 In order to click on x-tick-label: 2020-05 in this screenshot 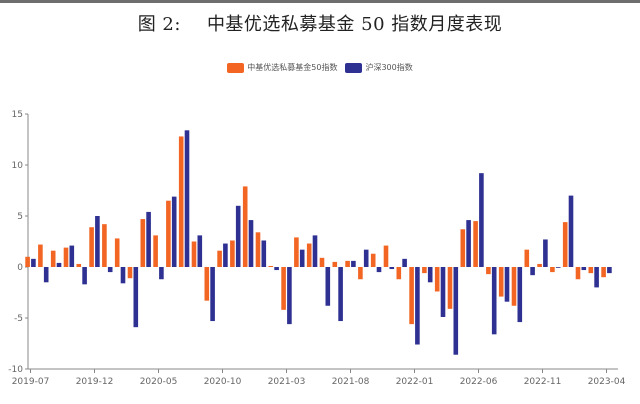, I will do `click(159, 382)`.